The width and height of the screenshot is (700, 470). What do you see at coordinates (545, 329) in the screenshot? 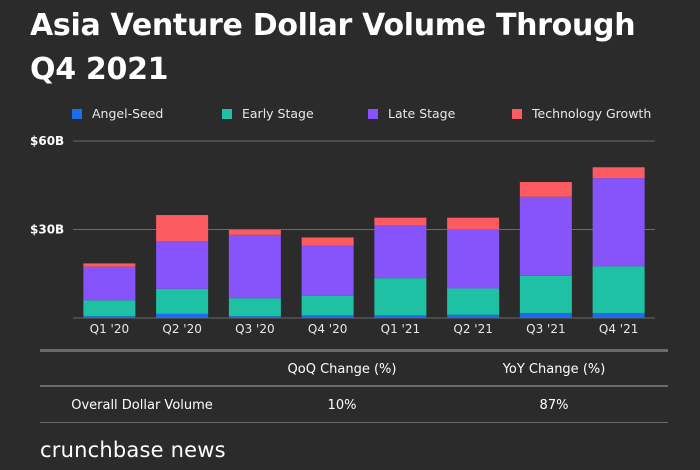
I see `x-tick-label: Q3 '21` at bounding box center [545, 329].